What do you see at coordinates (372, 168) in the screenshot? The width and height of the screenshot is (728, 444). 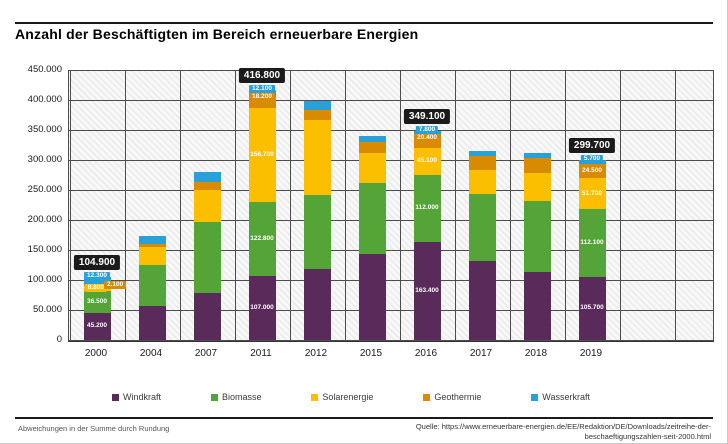 I see `bar-segment-solarenergie-2015` at bounding box center [372, 168].